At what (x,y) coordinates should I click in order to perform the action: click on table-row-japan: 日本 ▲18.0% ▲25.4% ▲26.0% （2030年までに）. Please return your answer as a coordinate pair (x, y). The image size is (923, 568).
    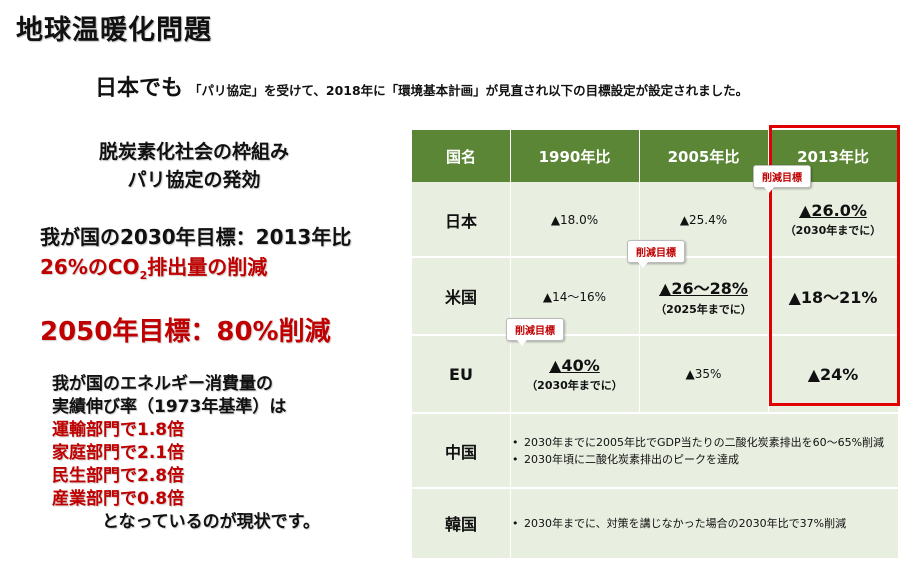
    Looking at the image, I should click on (655, 219).